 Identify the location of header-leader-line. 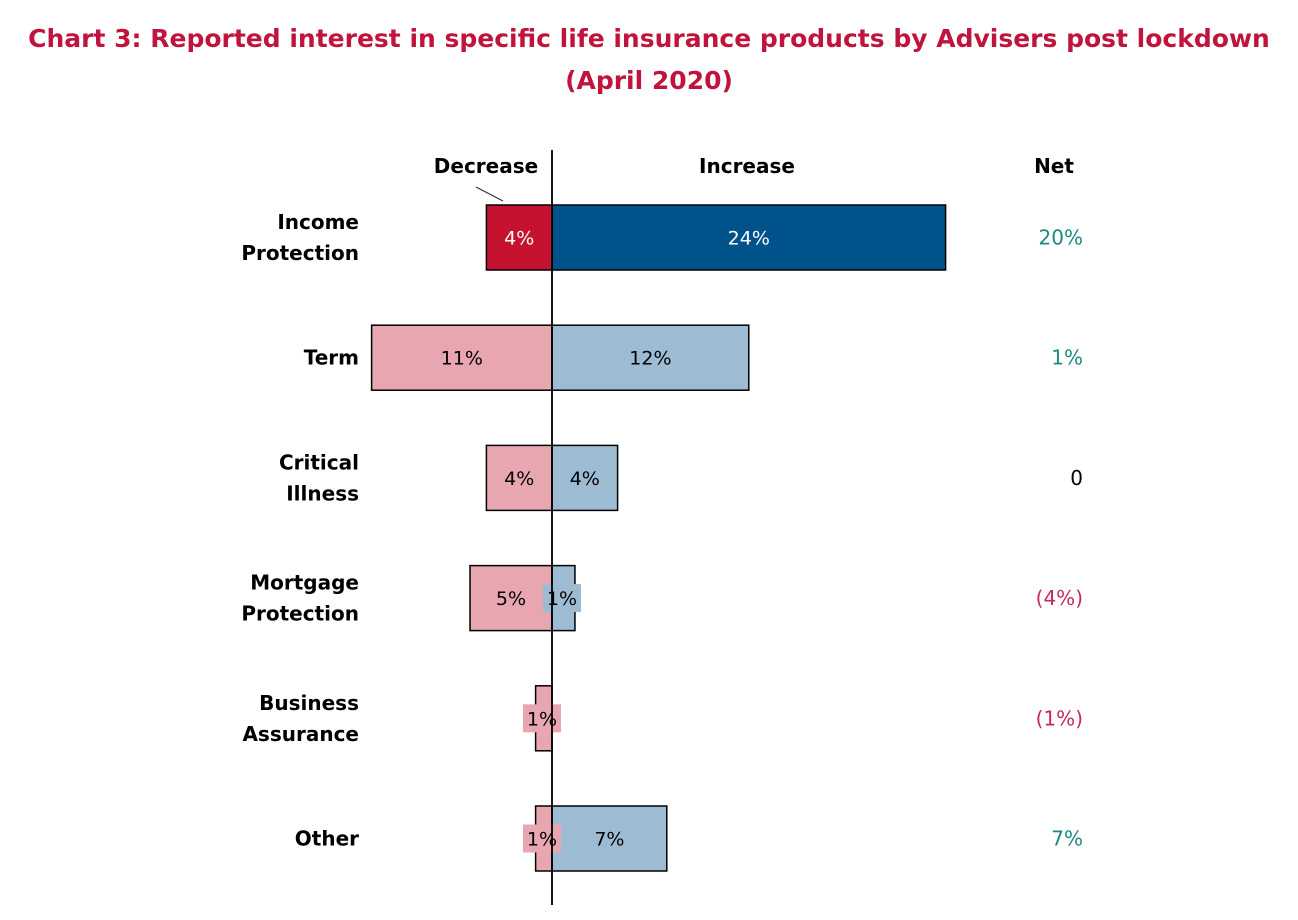
(489, 194).